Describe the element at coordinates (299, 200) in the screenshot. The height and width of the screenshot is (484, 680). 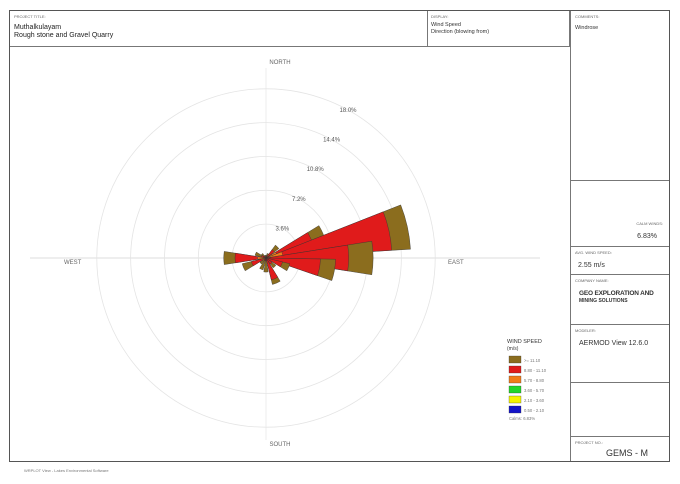
I see `ring-label-2: 7.2%` at that location.